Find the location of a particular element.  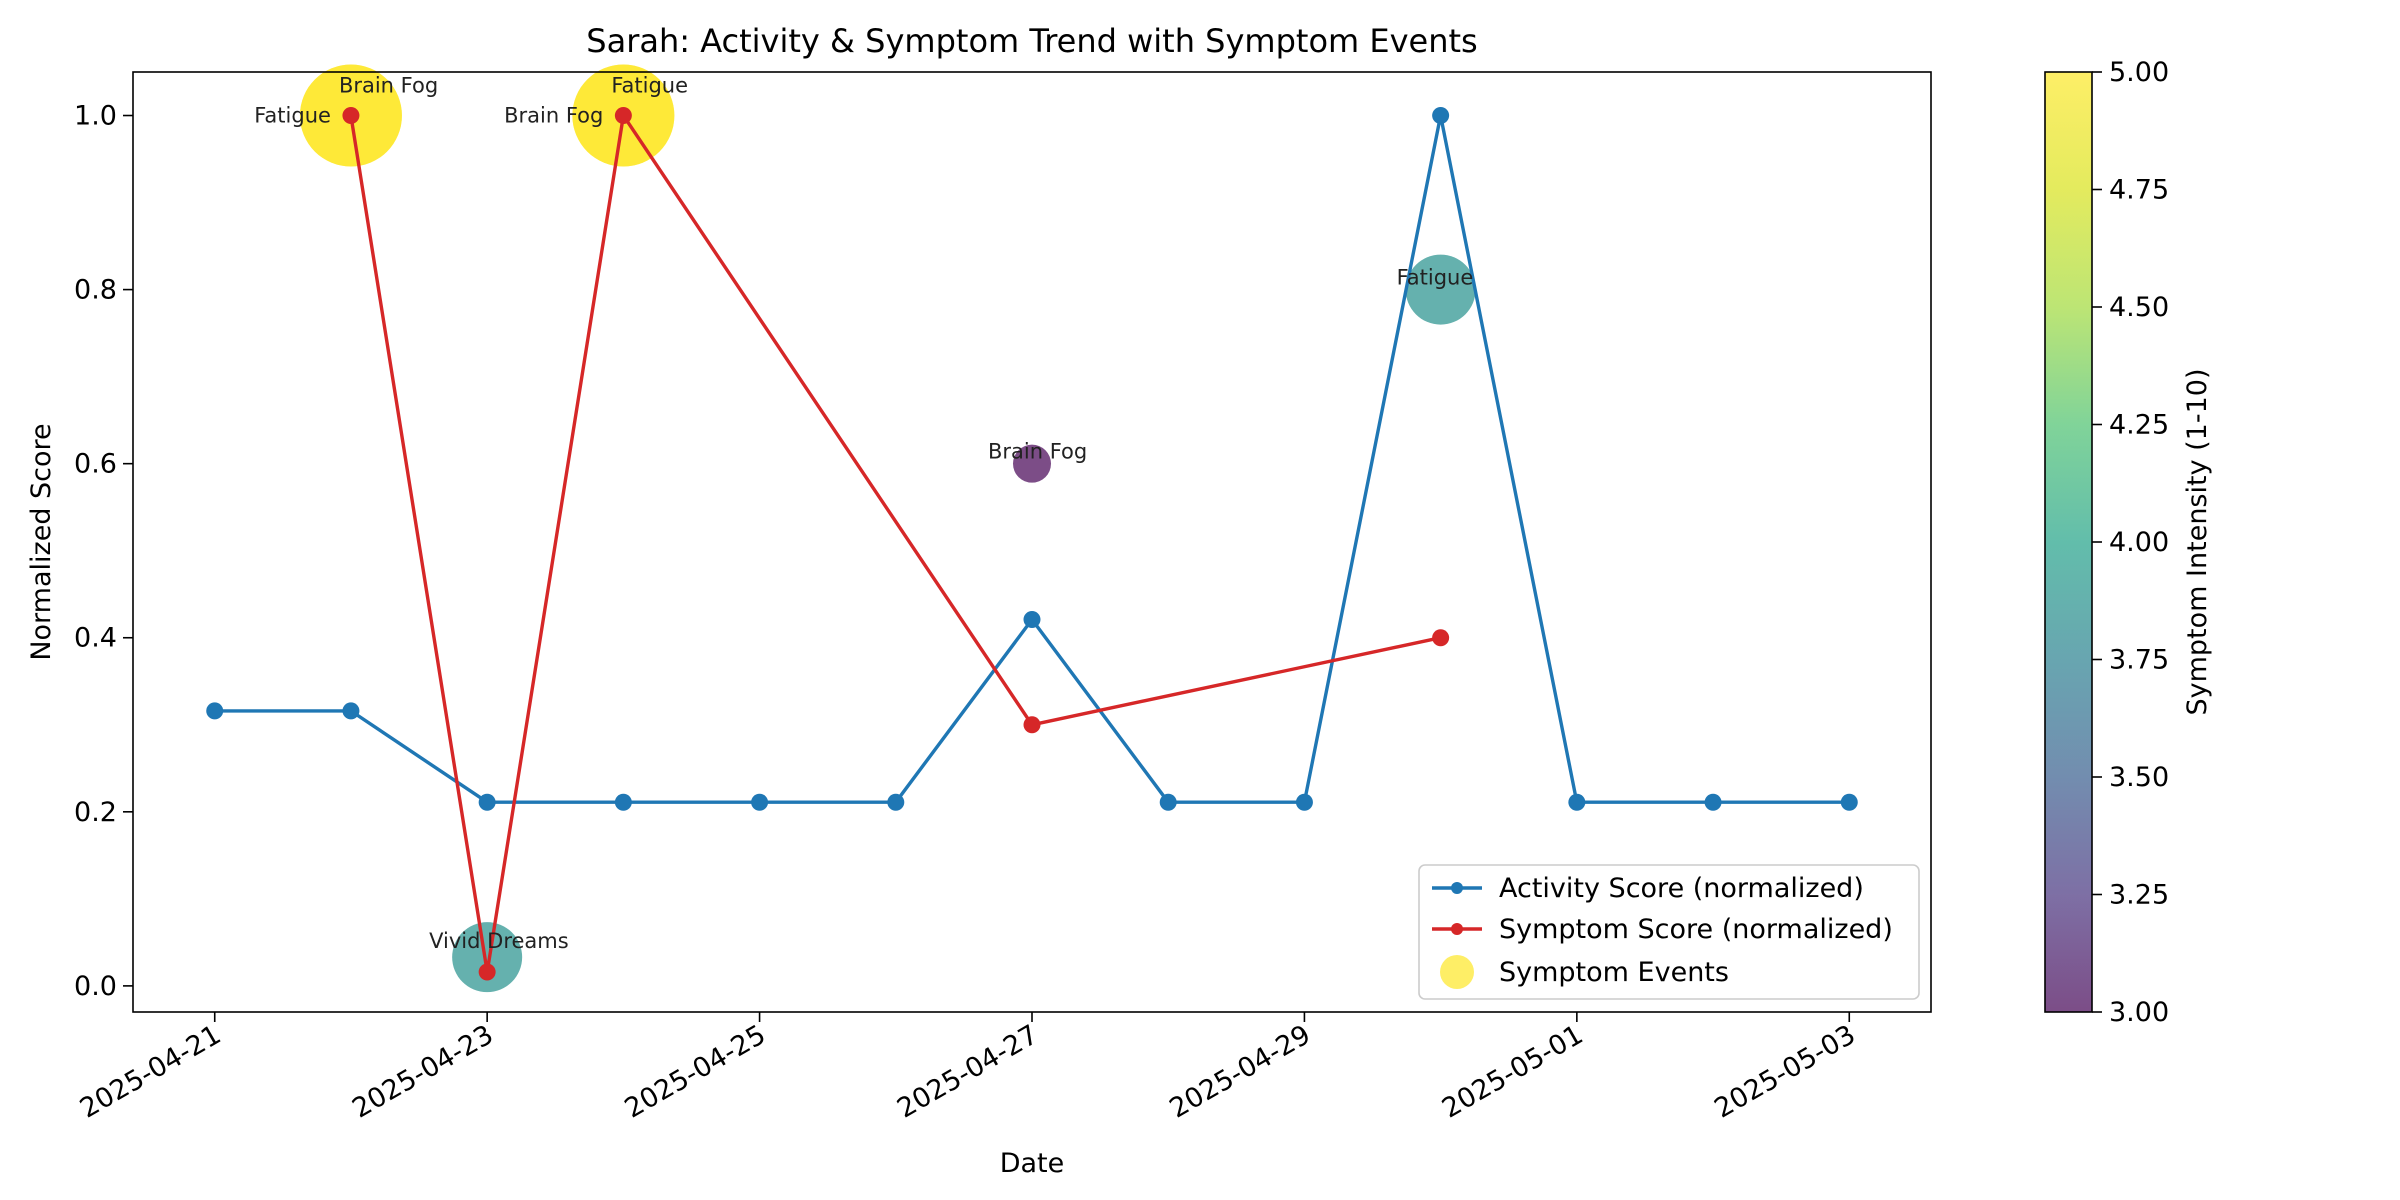

legend-activity-marker is located at coordinates (1457, 888).